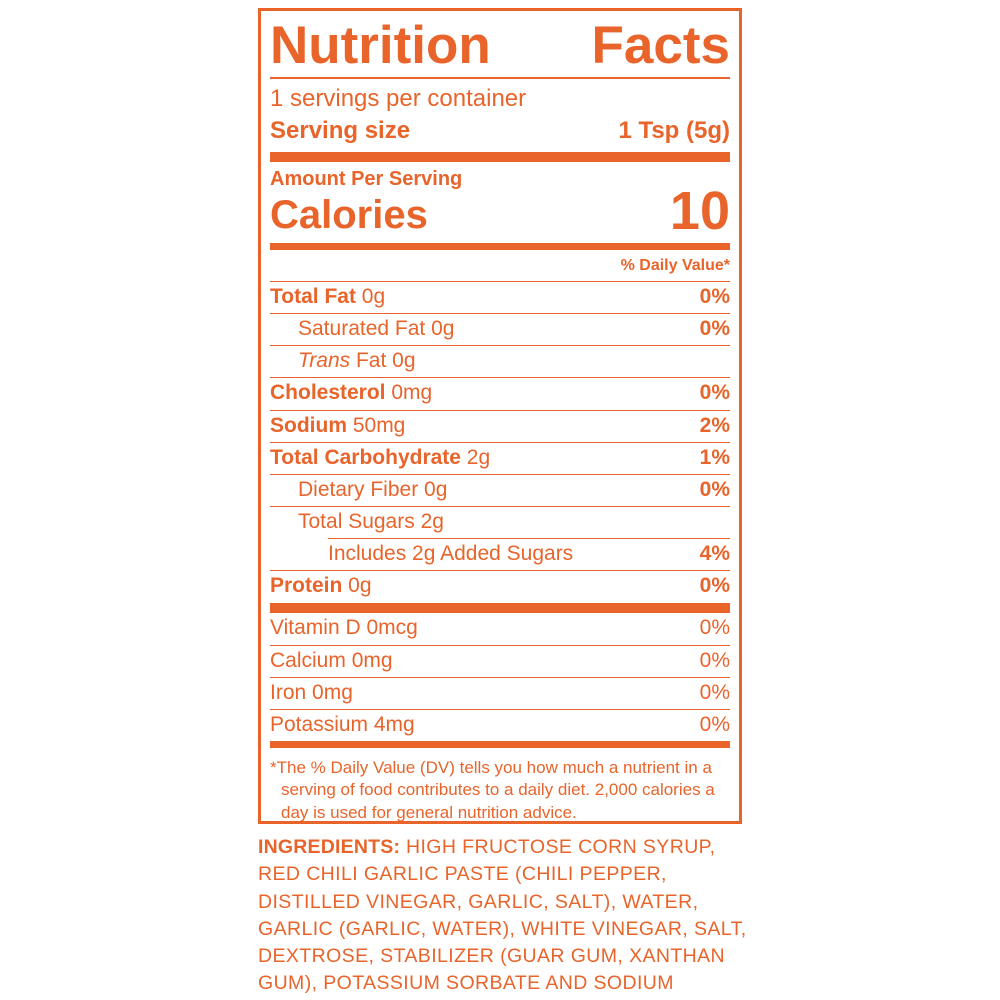 The width and height of the screenshot is (1000, 1000). Describe the element at coordinates (380, 45) in the screenshot. I see `title-word-nutrition: Nutrition` at that location.